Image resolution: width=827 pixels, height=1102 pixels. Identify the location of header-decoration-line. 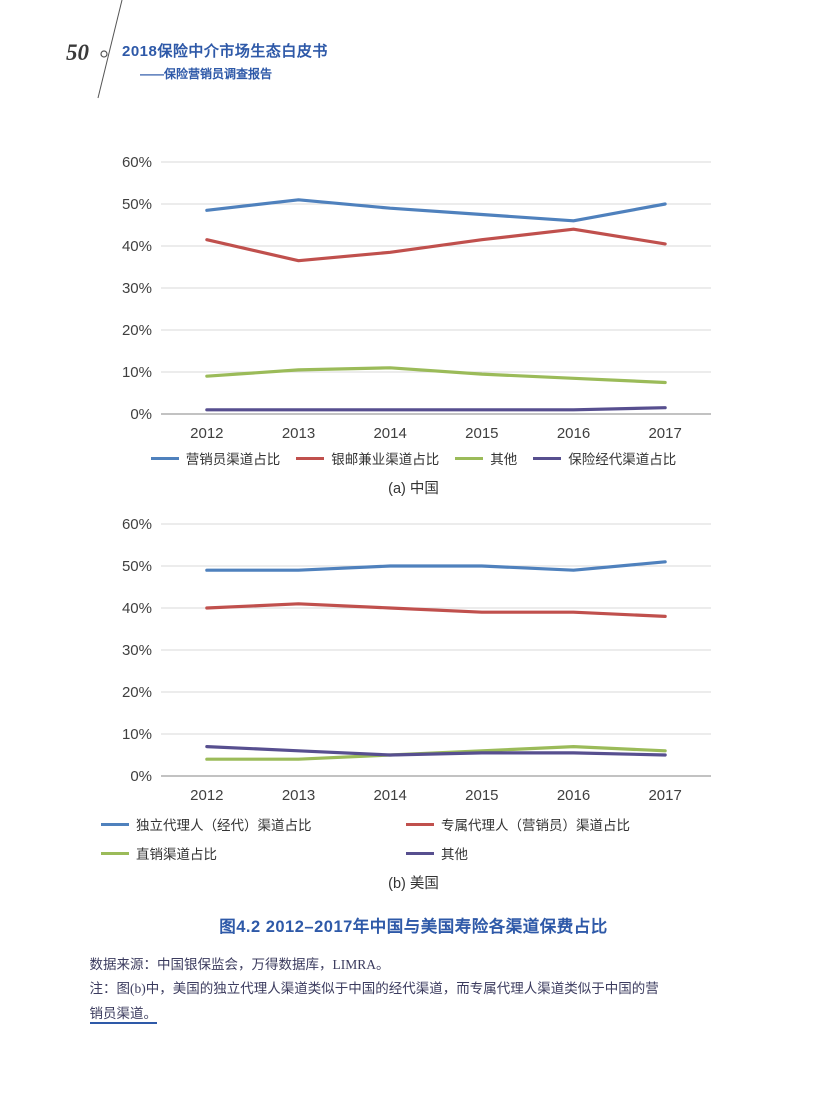
(110, 49).